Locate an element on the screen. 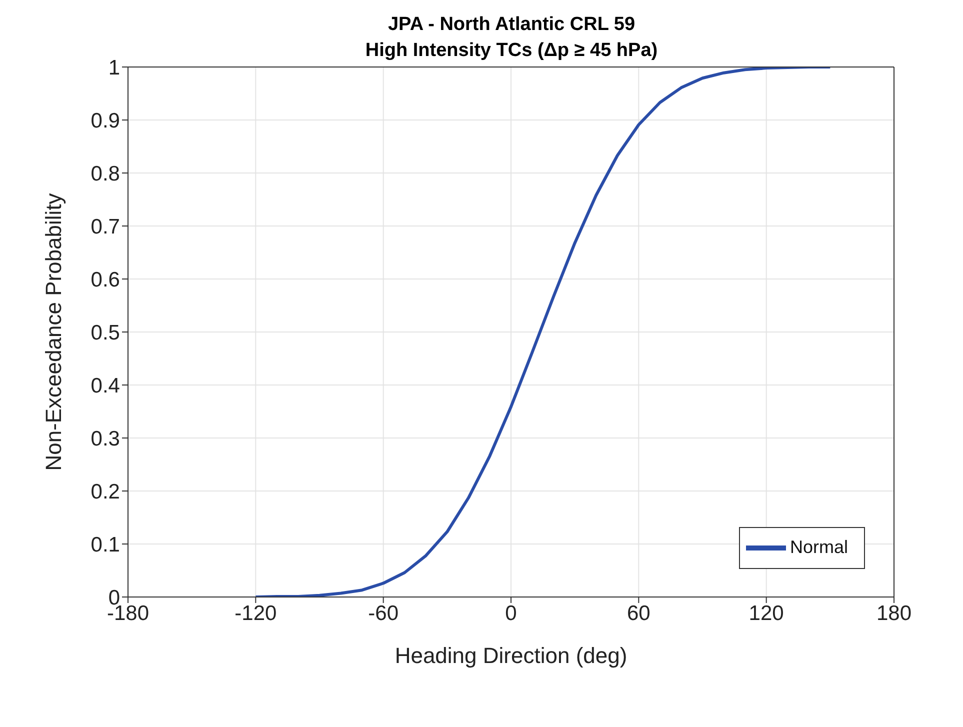  chart-subtitle: High Intensity TCs (Δp ≥ 45 hPa) is located at coordinates (511, 50).